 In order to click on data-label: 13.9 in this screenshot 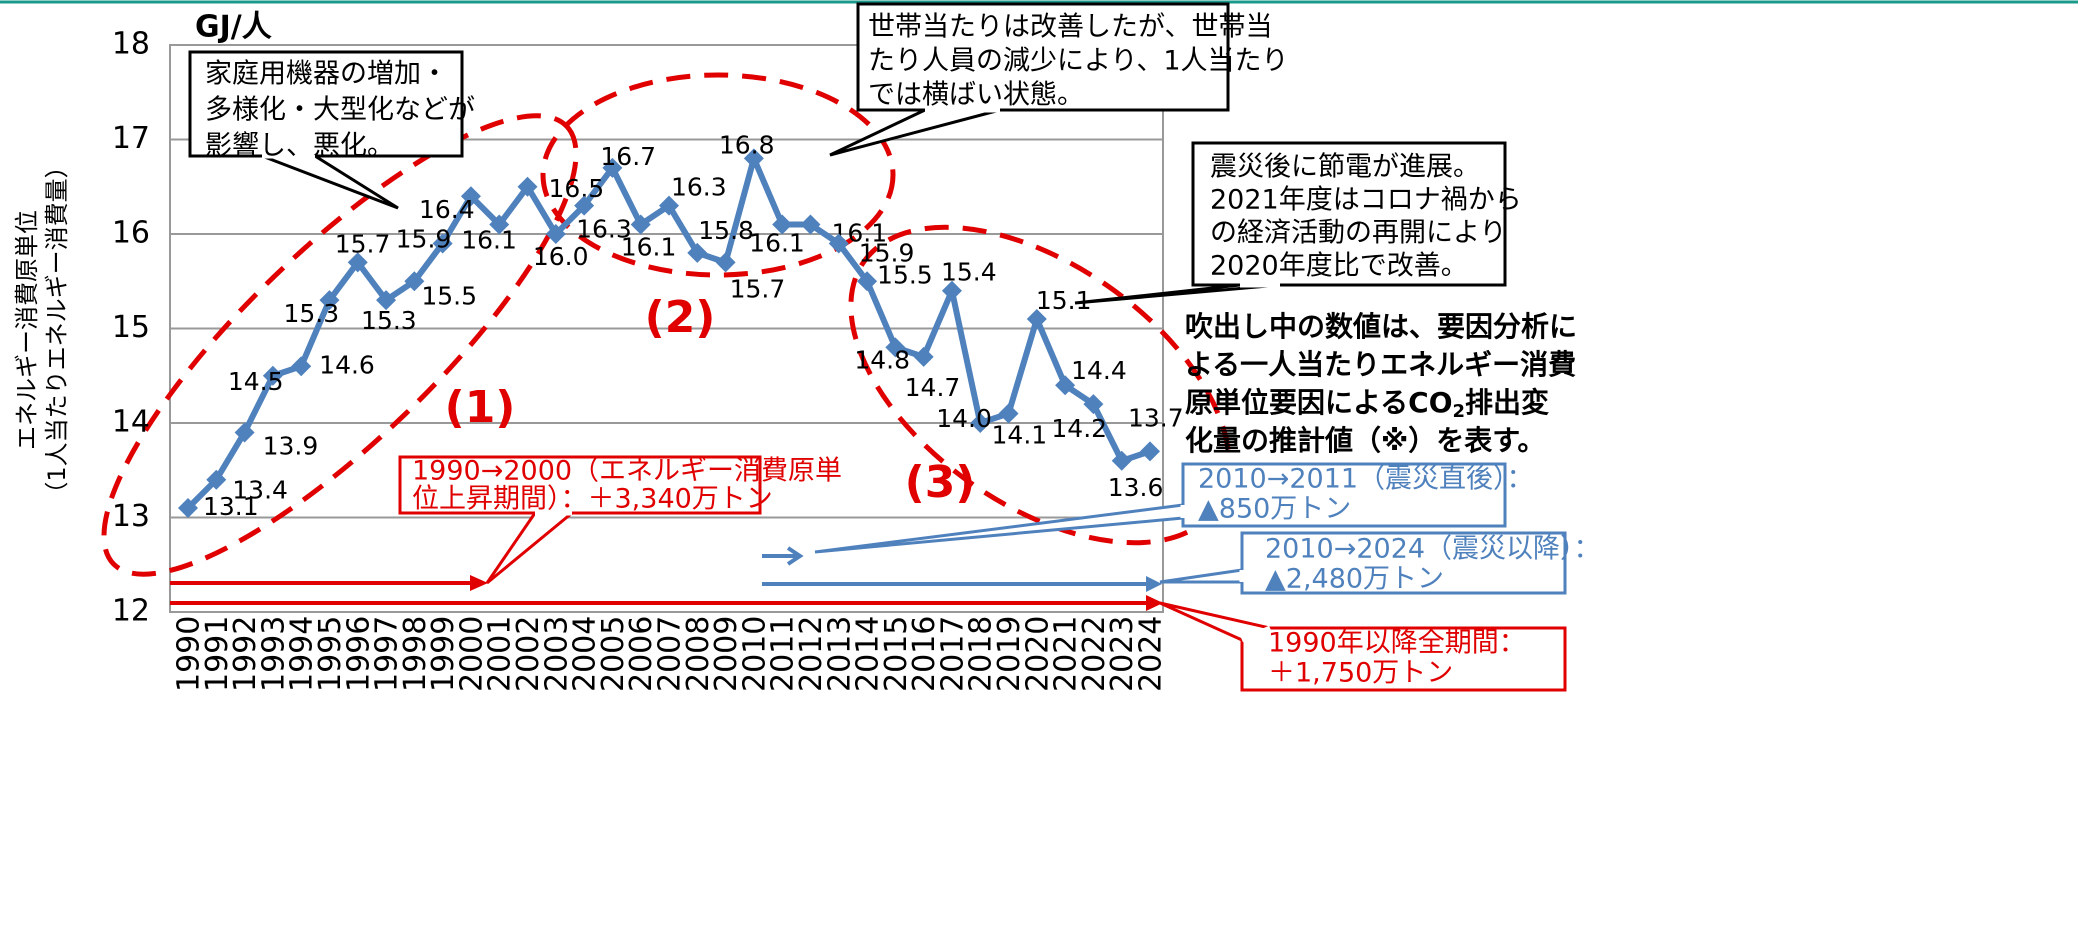, I will do `click(291, 445)`.